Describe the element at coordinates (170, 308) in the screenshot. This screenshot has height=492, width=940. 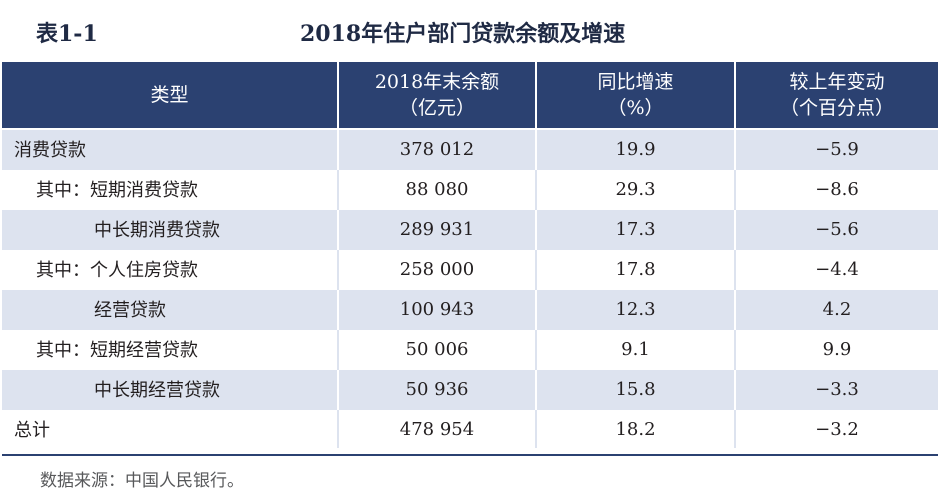
I see `row-label: 经营贷款` at that location.